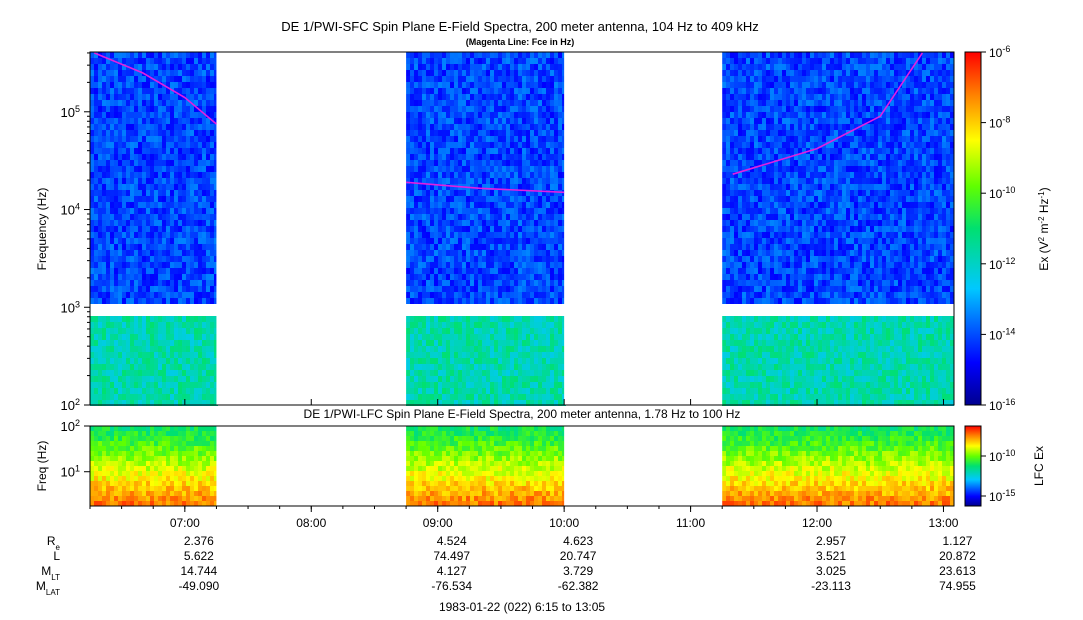  What do you see at coordinates (50, 573) in the screenshot?
I see `ephemeris-row-label: MLT` at bounding box center [50, 573].